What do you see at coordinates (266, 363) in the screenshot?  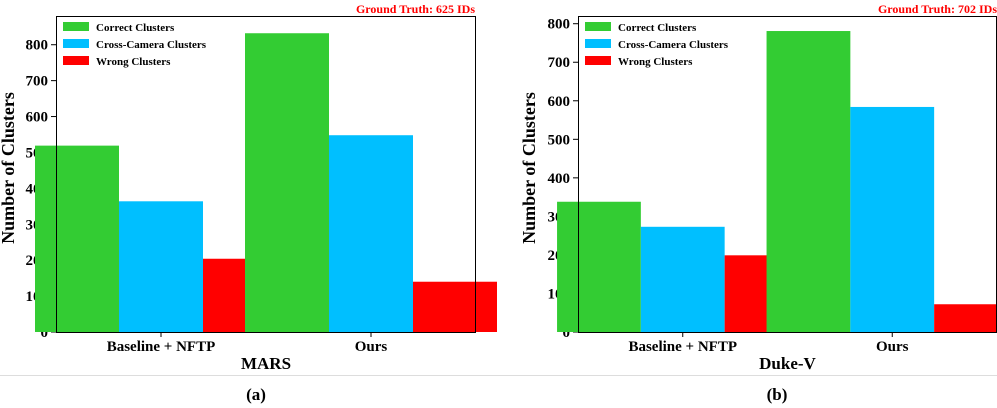 I see `x-axis-label: MARS` at bounding box center [266, 363].